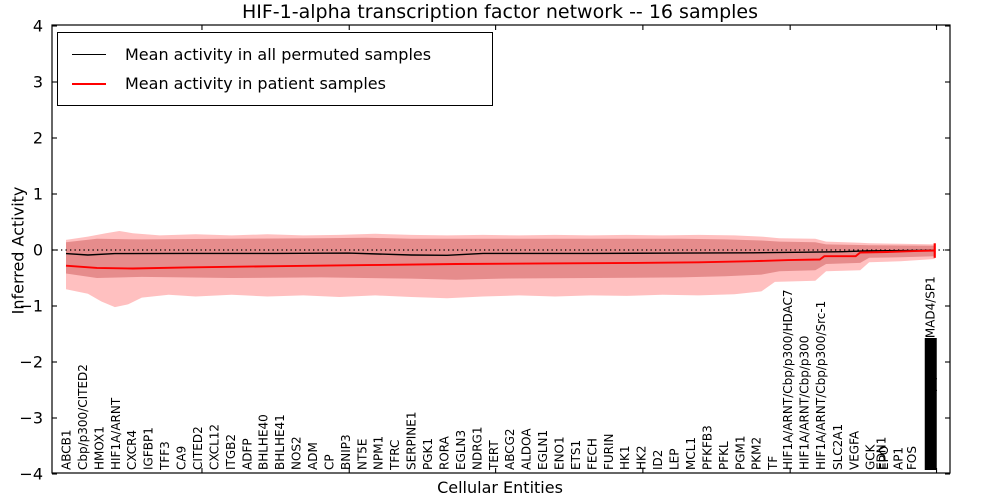  I want to click on x-tick-label: HIF1A/ARNT/Cbp/p300/HDAC7, so click(788, 379).